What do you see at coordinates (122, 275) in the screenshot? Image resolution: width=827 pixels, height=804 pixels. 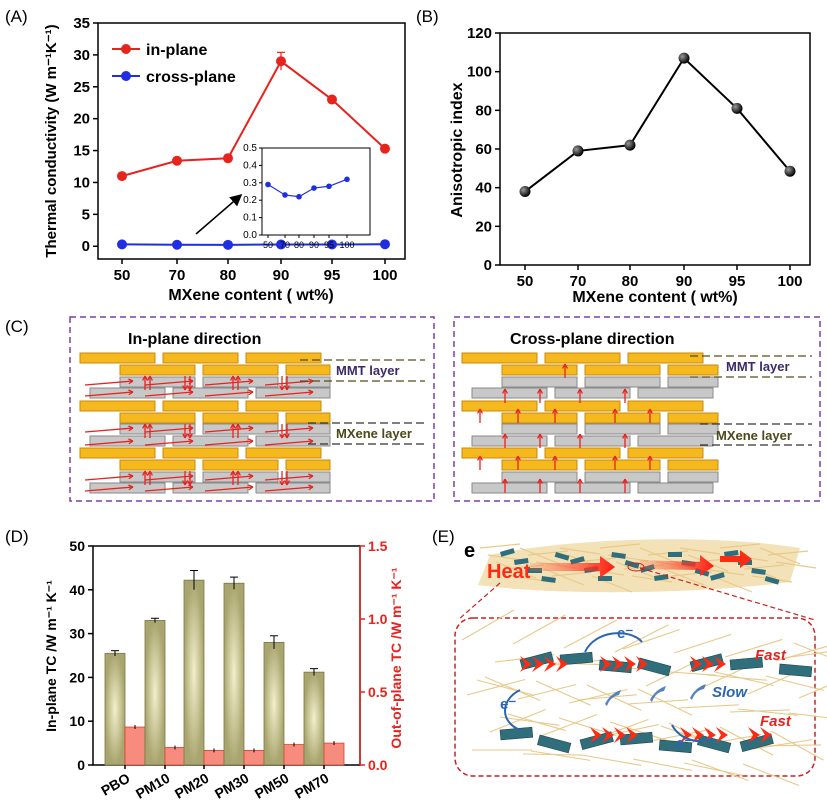 I see `x-tick-label: 50` at bounding box center [122, 275].